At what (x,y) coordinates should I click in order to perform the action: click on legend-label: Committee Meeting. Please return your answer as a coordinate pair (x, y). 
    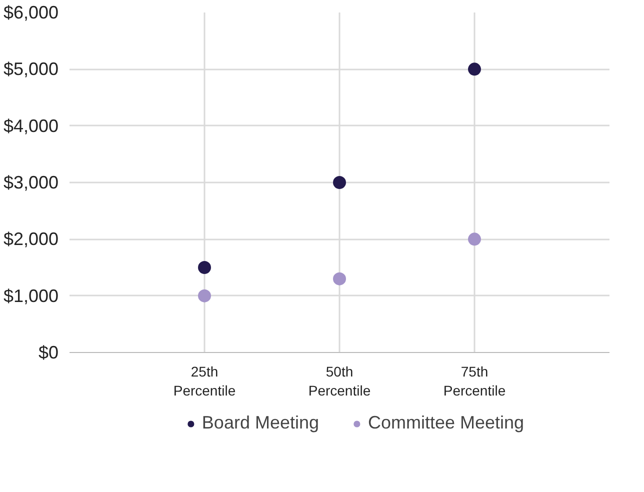
    Looking at the image, I should click on (446, 423).